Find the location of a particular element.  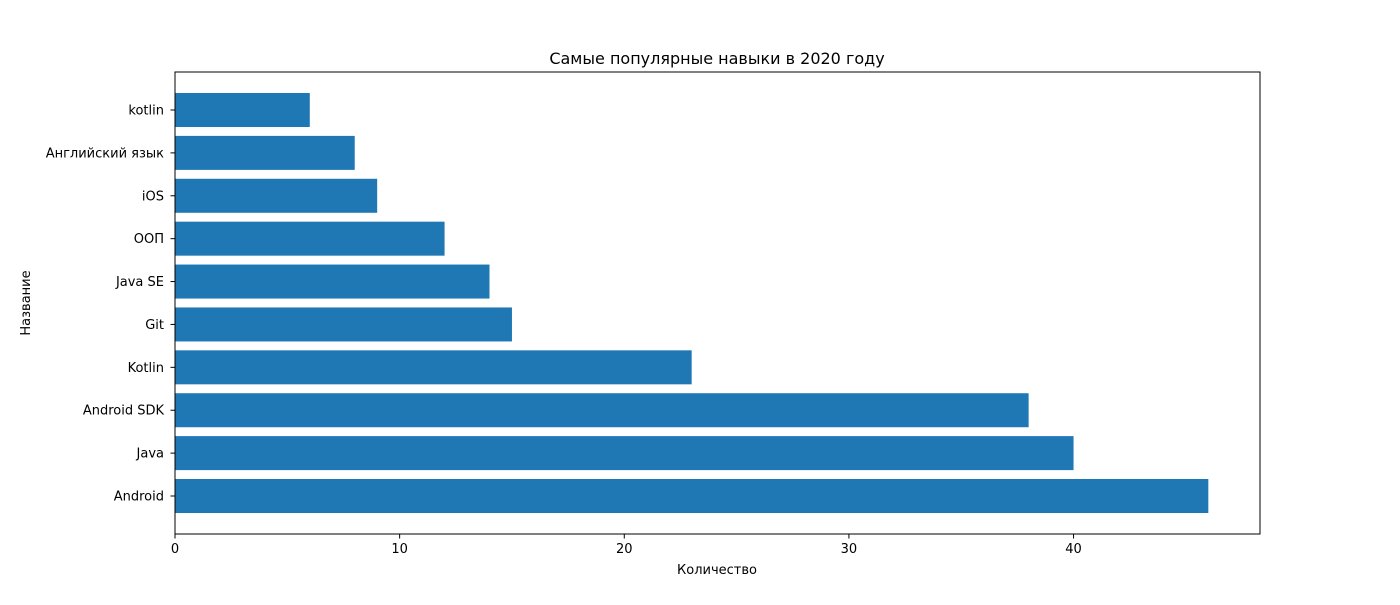

x-tick-label: 10 is located at coordinates (399, 549).